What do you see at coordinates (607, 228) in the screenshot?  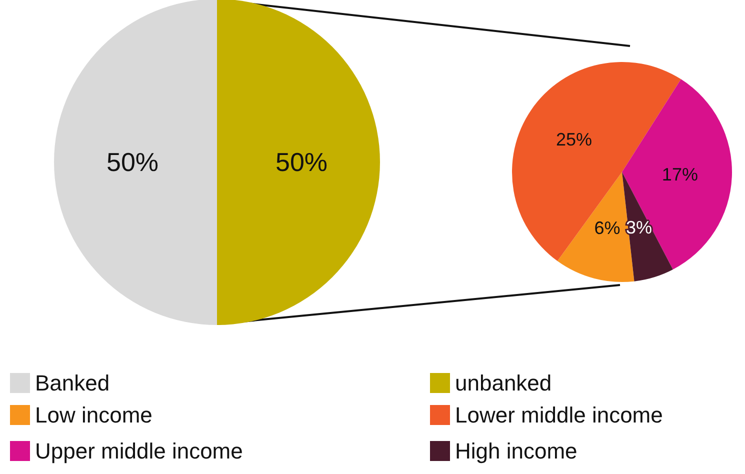 I see `data-label: 6%` at bounding box center [607, 228].